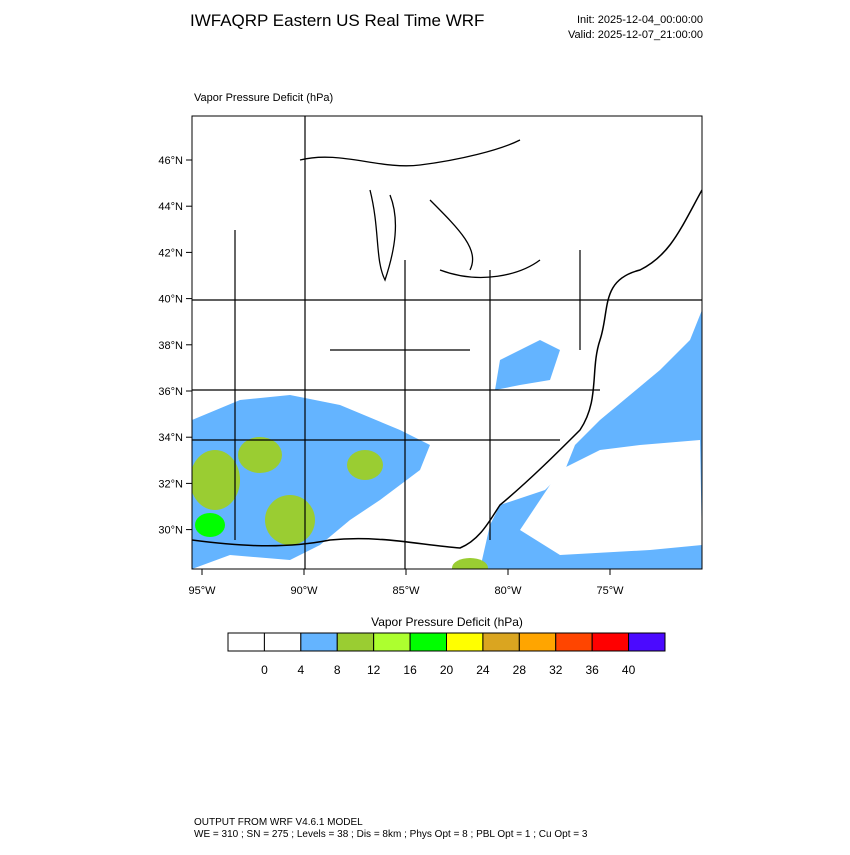 Image resolution: width=850 pixels, height=855 pixels. What do you see at coordinates (410, 670) in the screenshot?
I see `colorbar-label: 16` at bounding box center [410, 670].